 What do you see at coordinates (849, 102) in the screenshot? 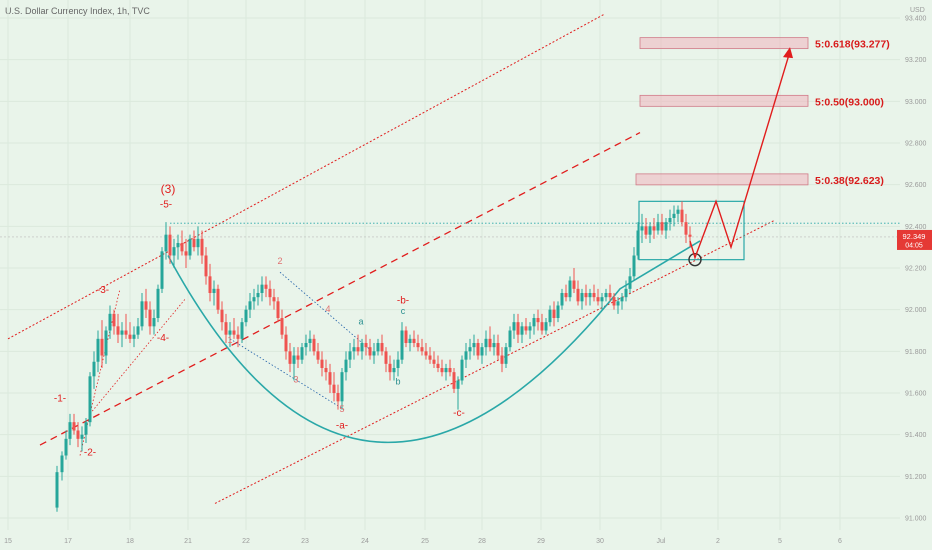
I see `fib-level-label: 5:0.50(93.000)` at bounding box center [849, 102].